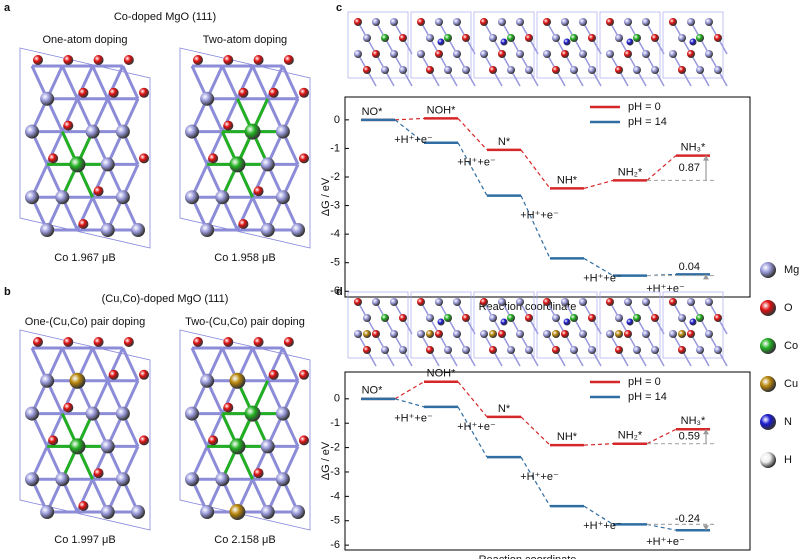 This screenshot has width=800, height=559. I want to click on legend-label: Cu, so click(791, 384).